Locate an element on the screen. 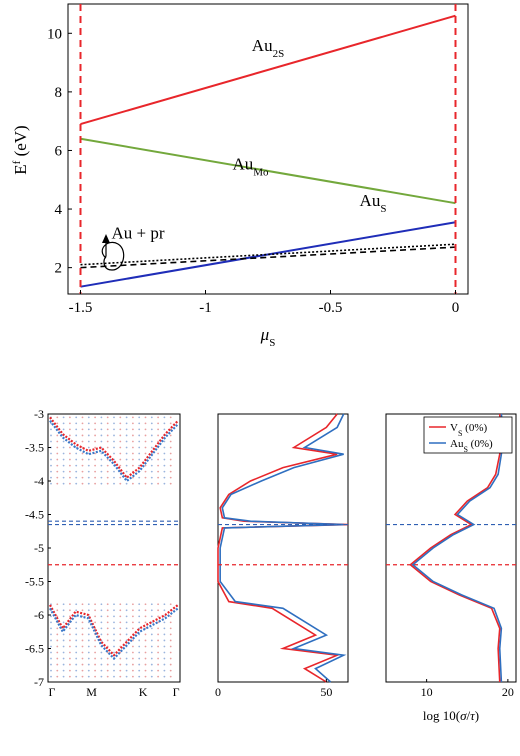 This screenshot has height=756, width=520. panel-b3-frame is located at coordinates (451, 548).